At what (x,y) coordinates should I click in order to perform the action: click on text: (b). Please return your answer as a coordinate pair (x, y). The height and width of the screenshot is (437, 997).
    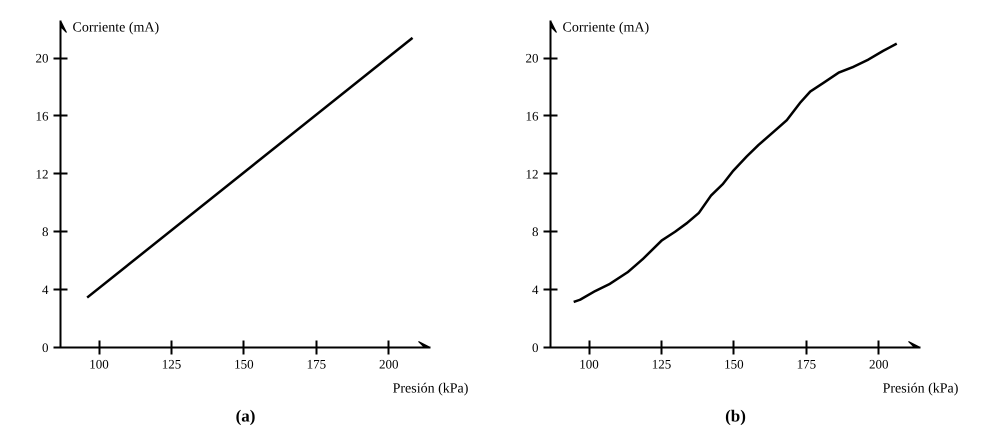
    Looking at the image, I should click on (735, 416).